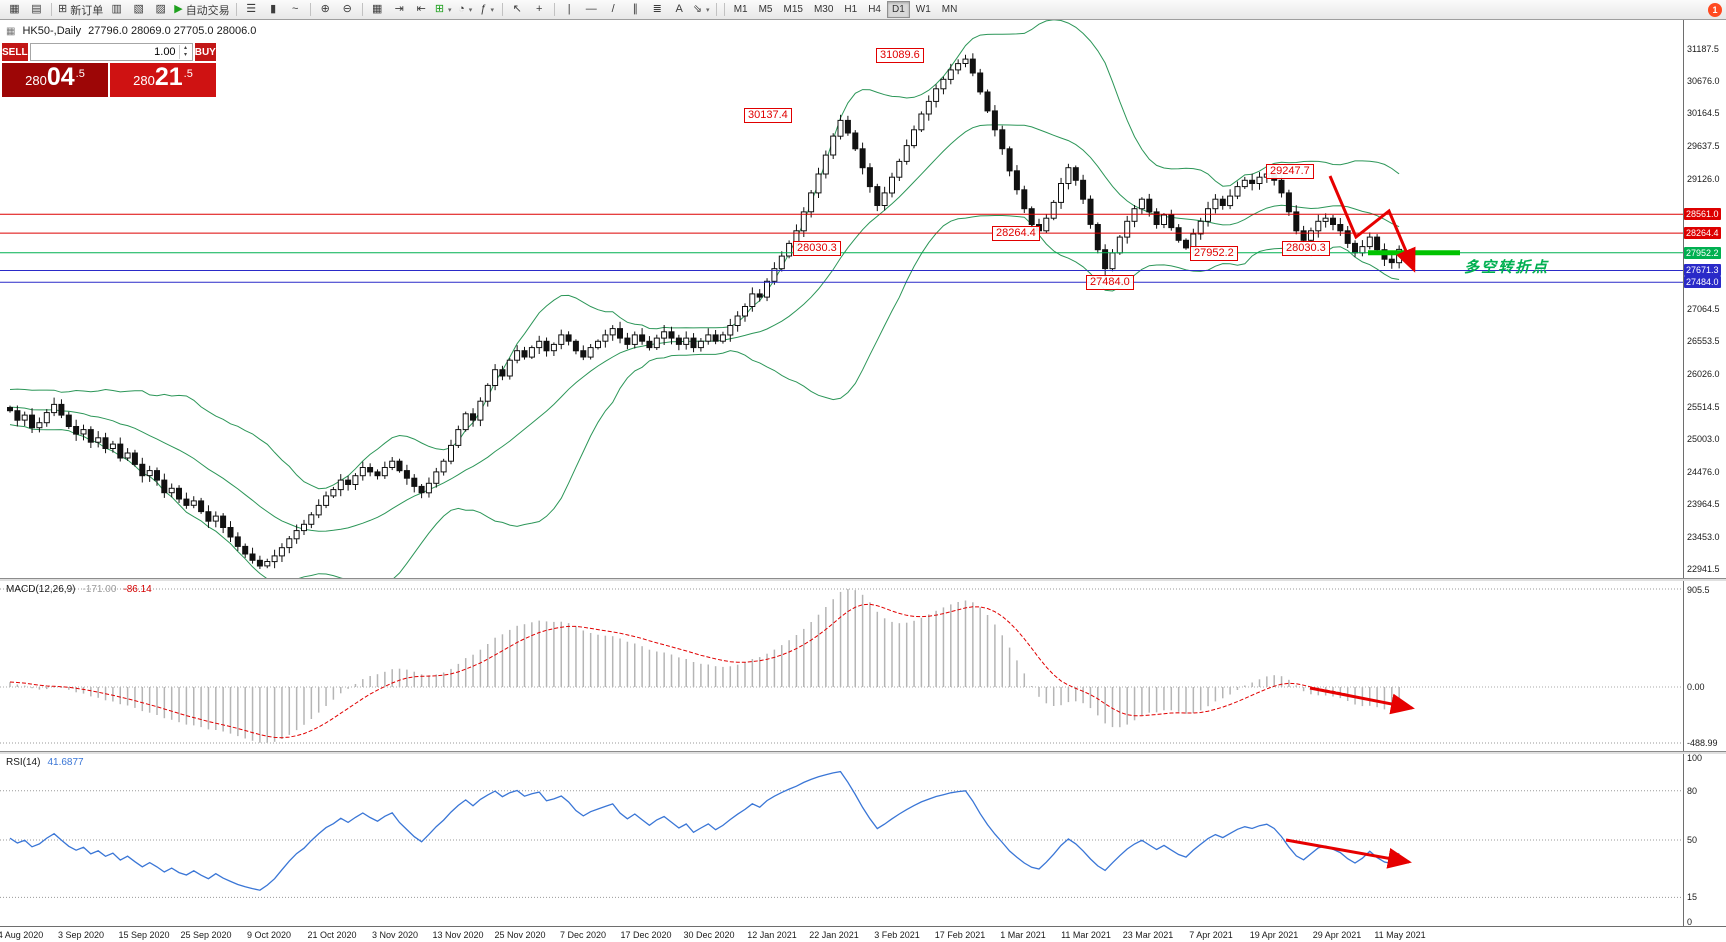 This screenshot has height=942, width=1726. What do you see at coordinates (144, 935) in the screenshot?
I see `time-axis-label: 15 Sep 2020` at bounding box center [144, 935].